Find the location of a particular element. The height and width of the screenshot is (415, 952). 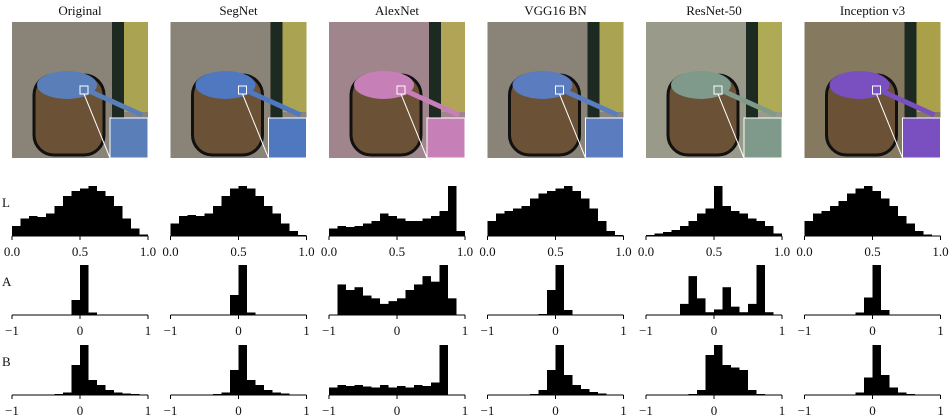

column-title: Inception v3 is located at coordinates (872, 10).